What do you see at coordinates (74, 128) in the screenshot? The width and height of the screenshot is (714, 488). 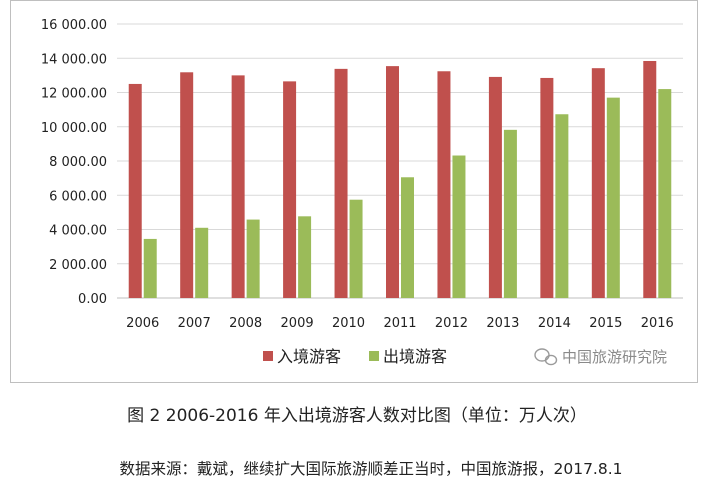 I see `y-tick-label: 10 000.00` at bounding box center [74, 128].